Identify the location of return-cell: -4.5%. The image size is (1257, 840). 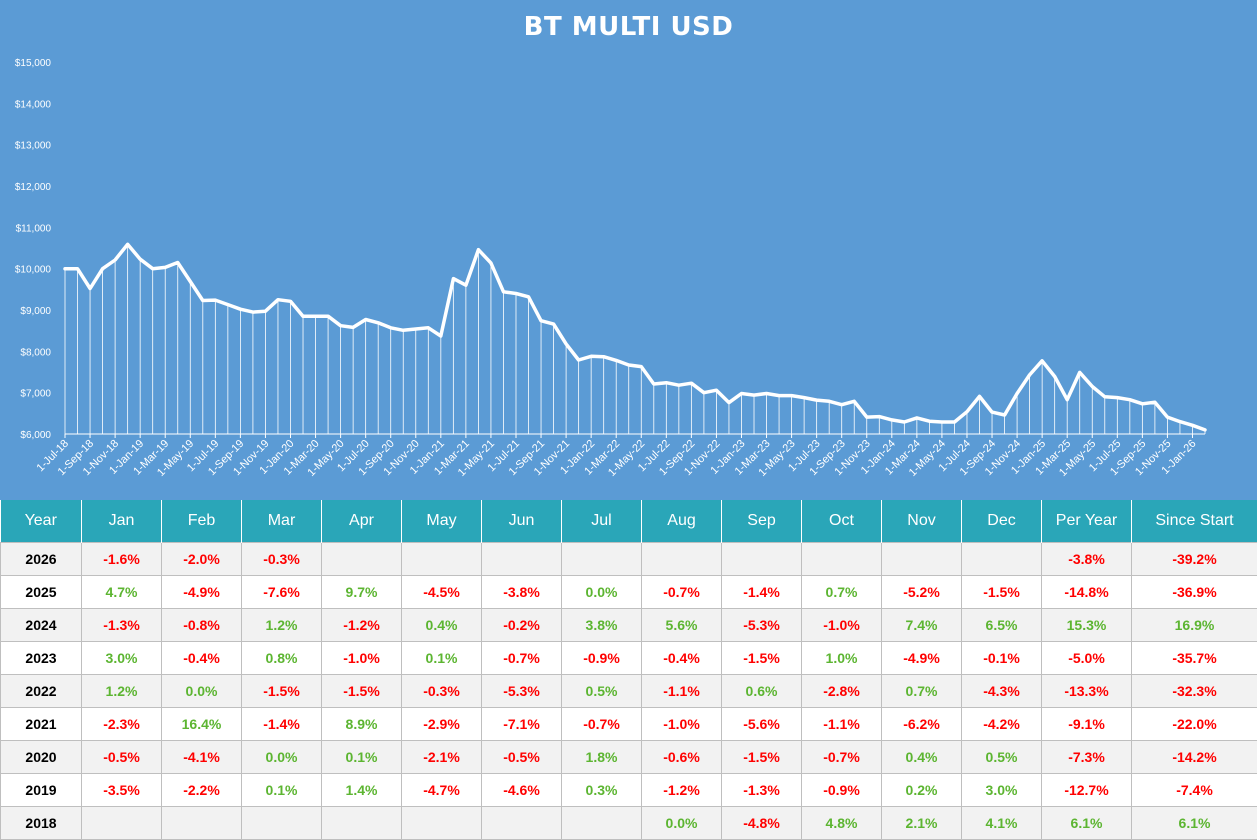
(441, 592).